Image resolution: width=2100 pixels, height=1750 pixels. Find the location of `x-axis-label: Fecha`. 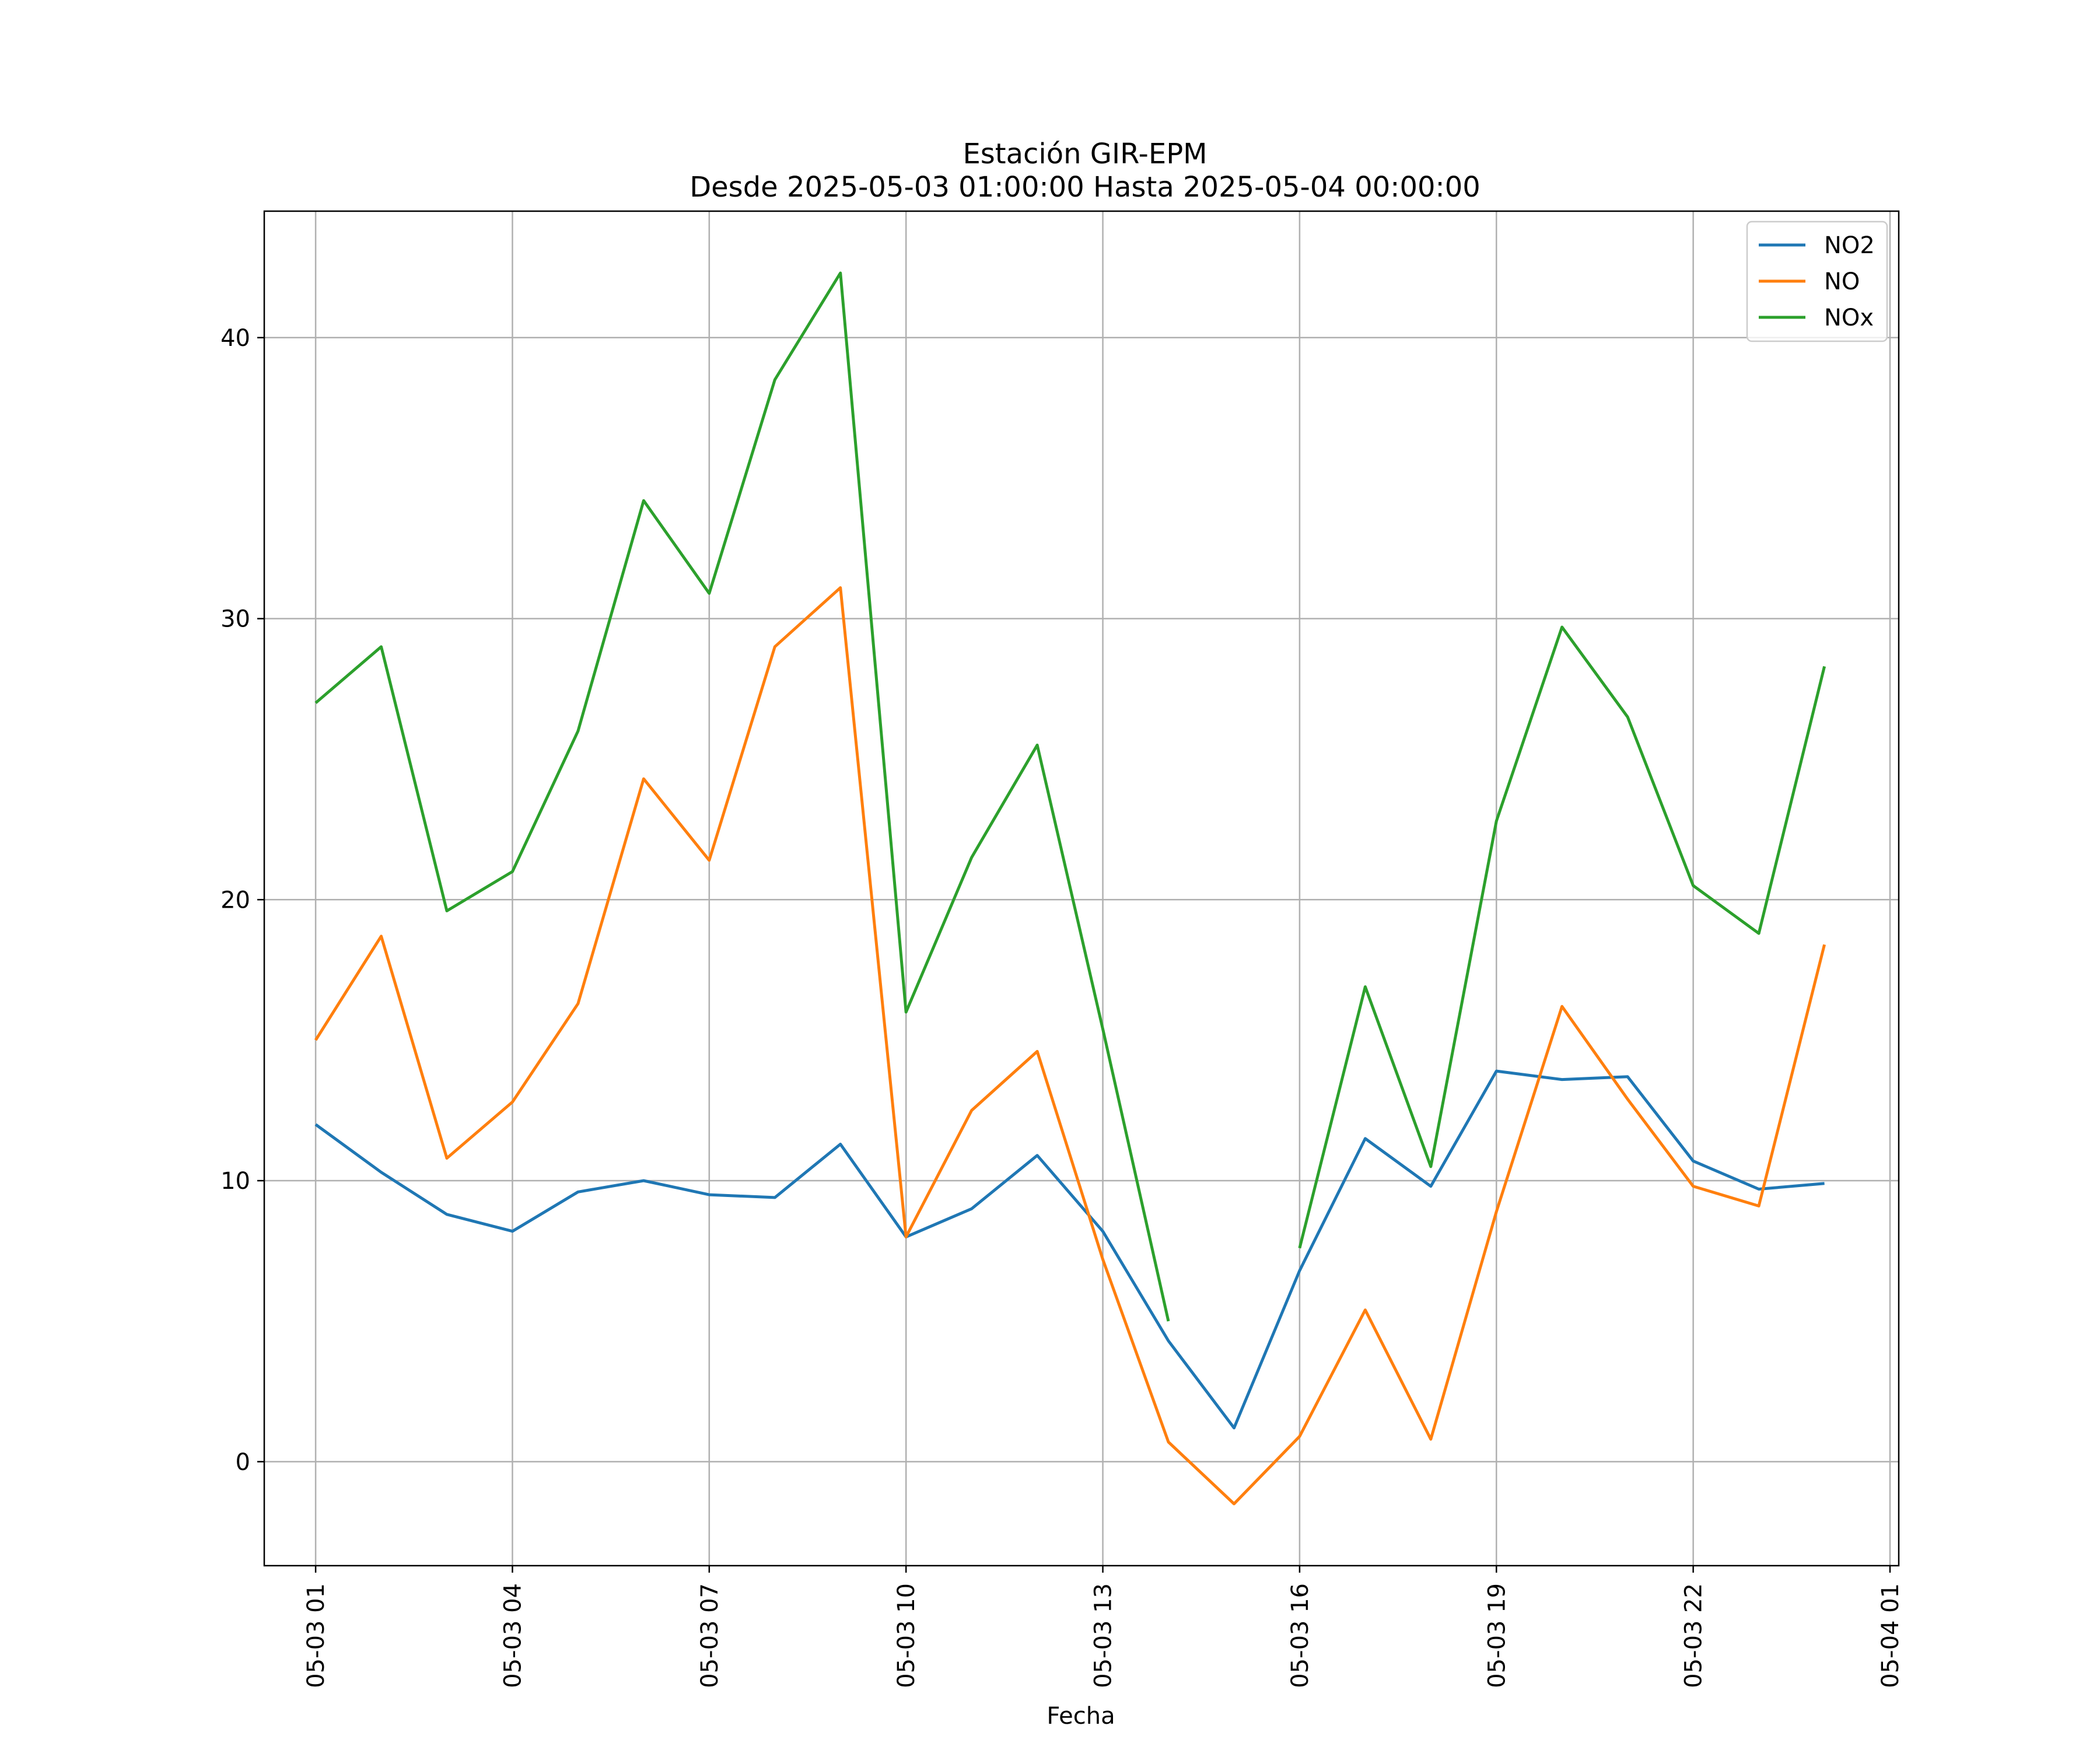

x-axis-label: Fecha is located at coordinates (1080, 1716).